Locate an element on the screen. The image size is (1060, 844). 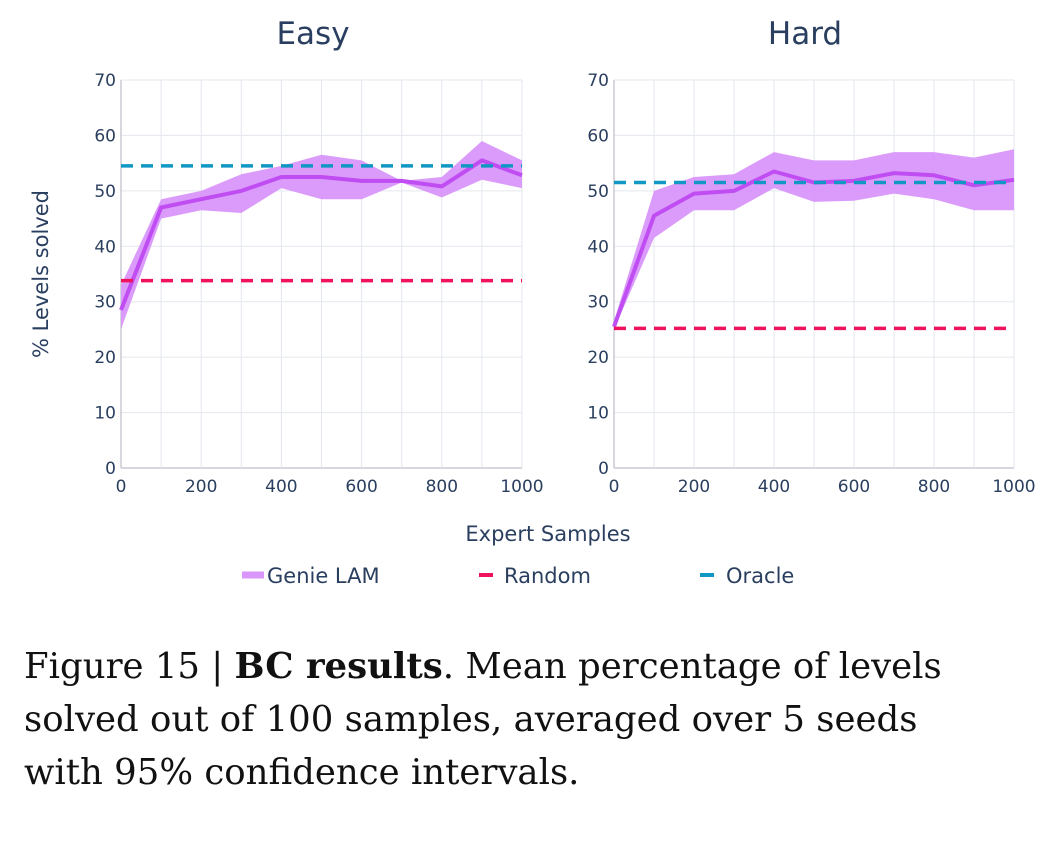
subplot-title-hard: Hard is located at coordinates (805, 34).